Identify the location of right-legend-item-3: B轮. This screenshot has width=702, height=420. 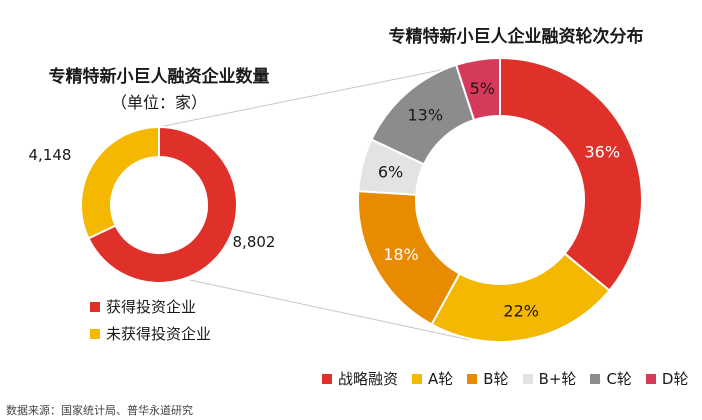
(488, 378).